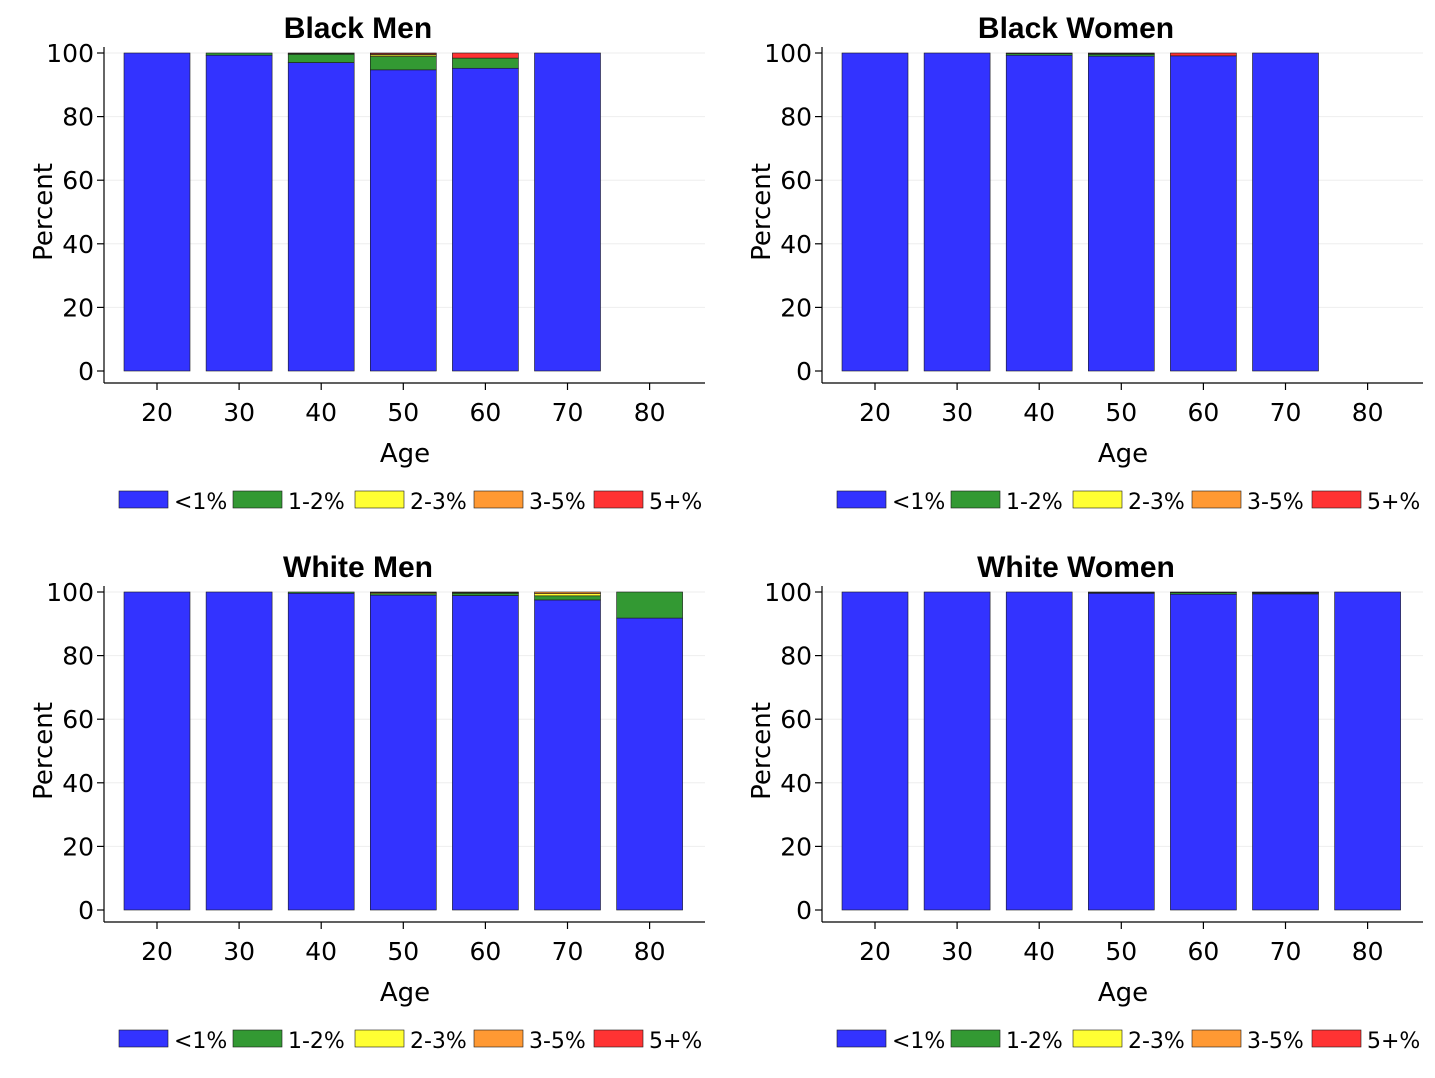 Image resolution: width=1435 pixels, height=1078 pixels. I want to click on legend-label-1-2pct: 1-2%, so click(316, 502).